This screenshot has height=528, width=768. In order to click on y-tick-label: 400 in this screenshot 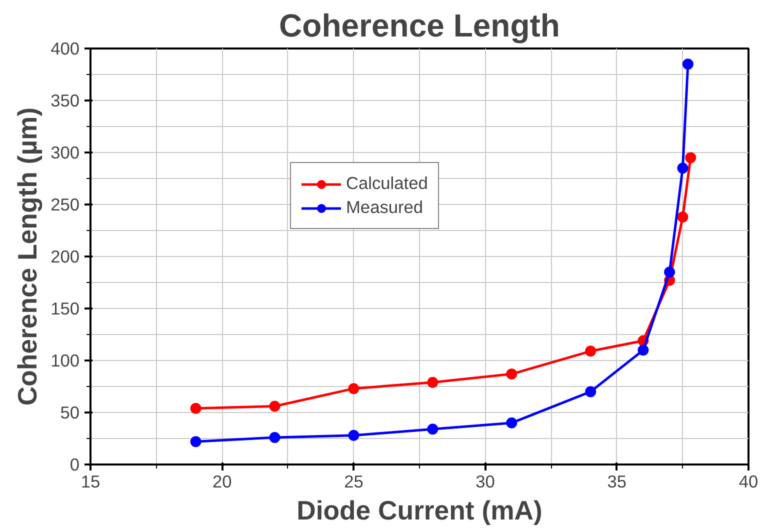, I will do `click(65, 48)`.